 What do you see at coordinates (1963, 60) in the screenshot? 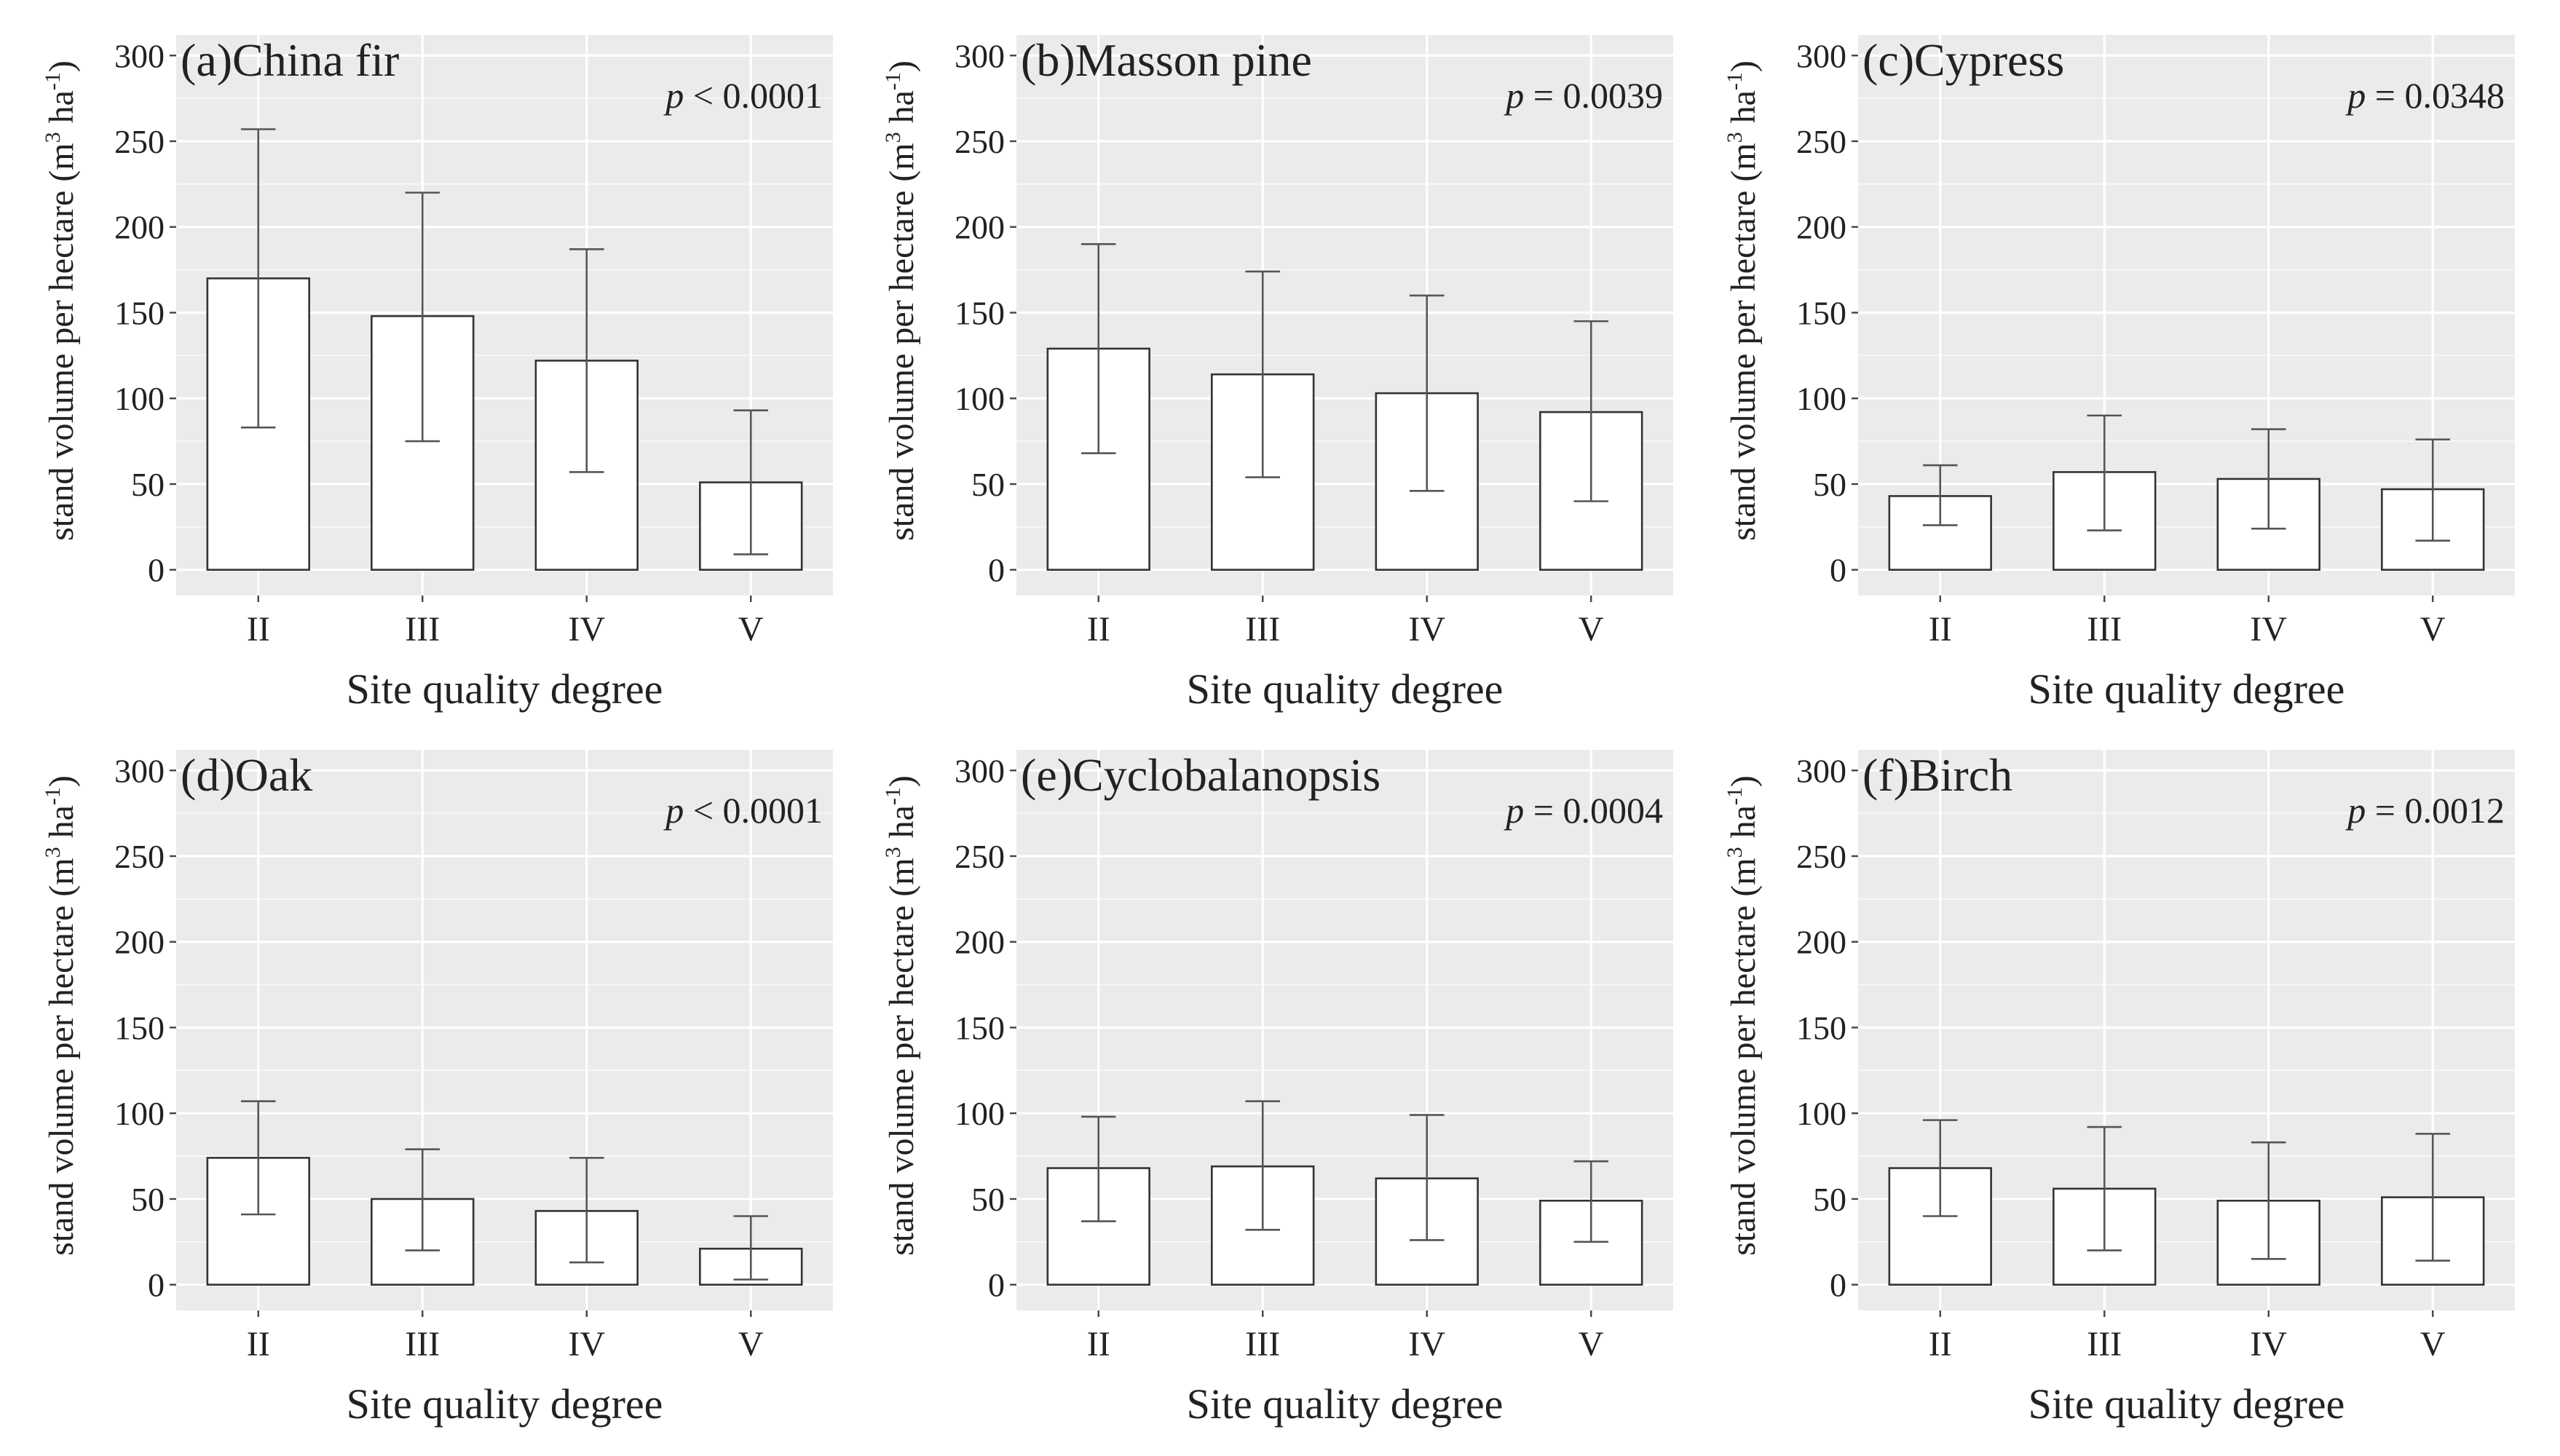
I see `panel-title: (c)Cypress` at bounding box center [1963, 60].